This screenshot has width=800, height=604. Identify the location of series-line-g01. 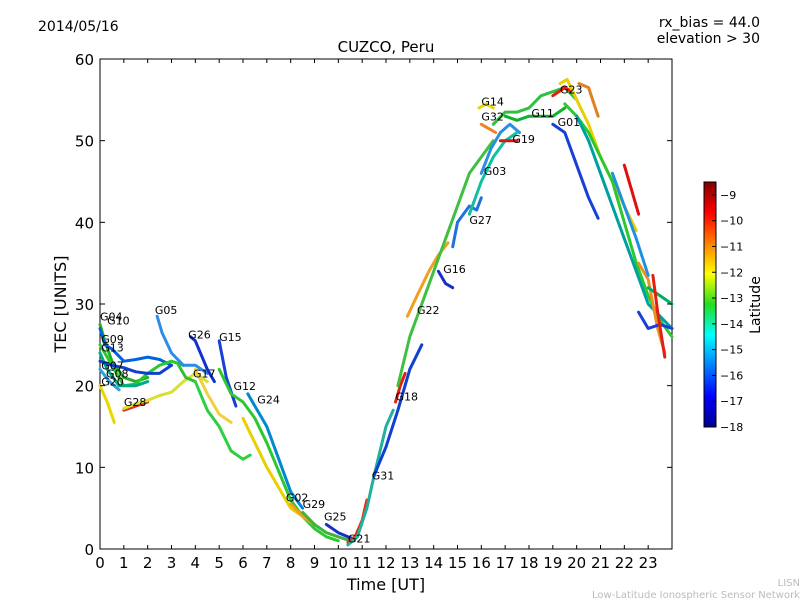
(575, 171).